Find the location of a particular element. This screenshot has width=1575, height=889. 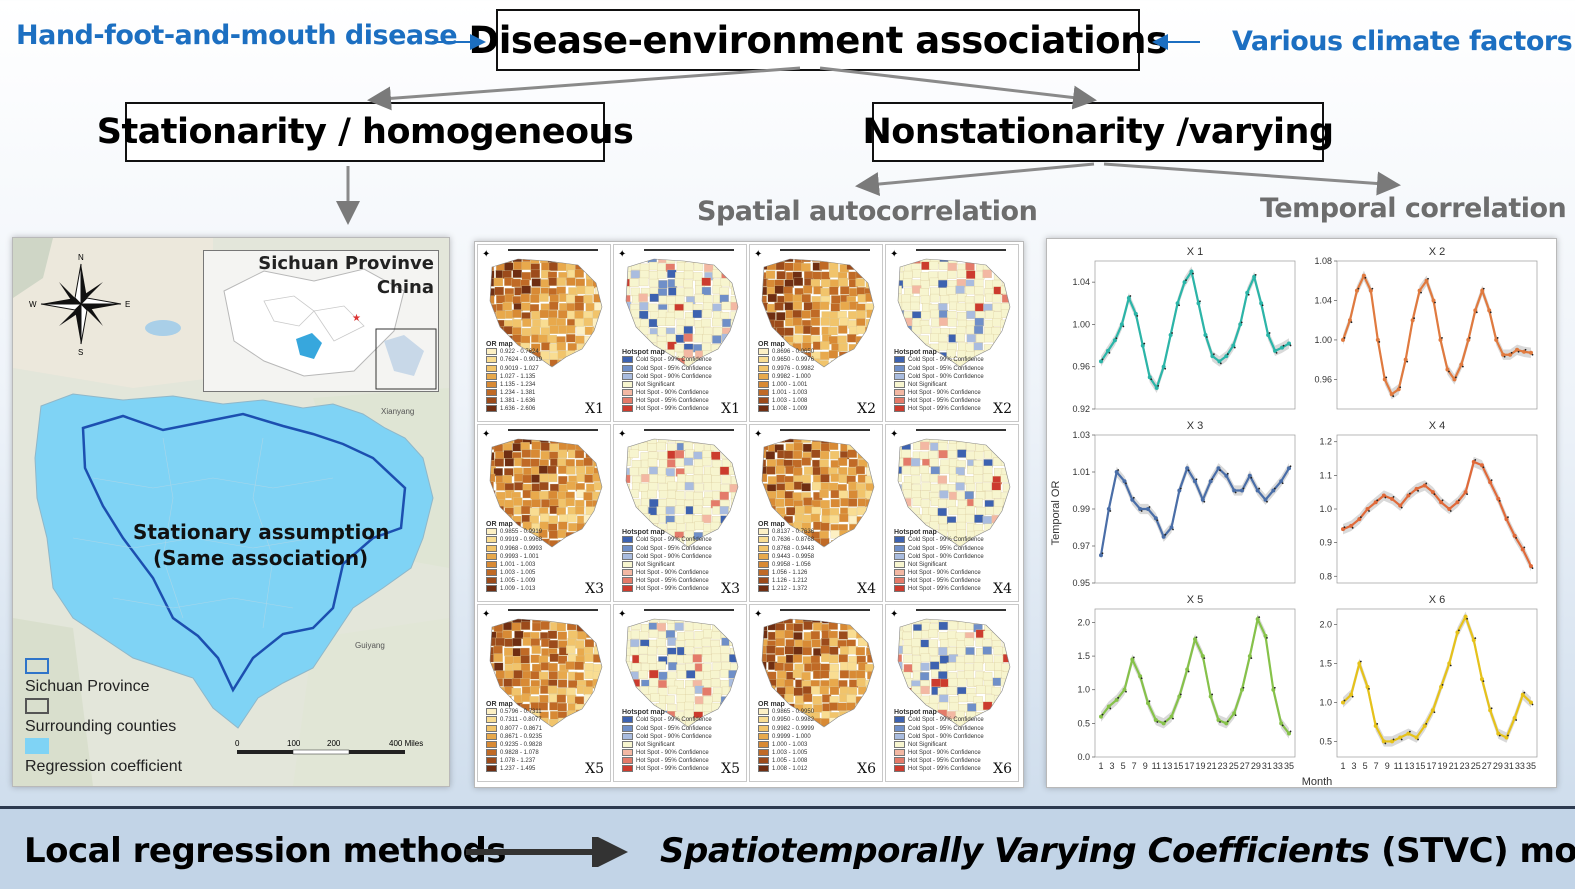

legend-surrounding: Surrounding counties is located at coordinates (101, 726).